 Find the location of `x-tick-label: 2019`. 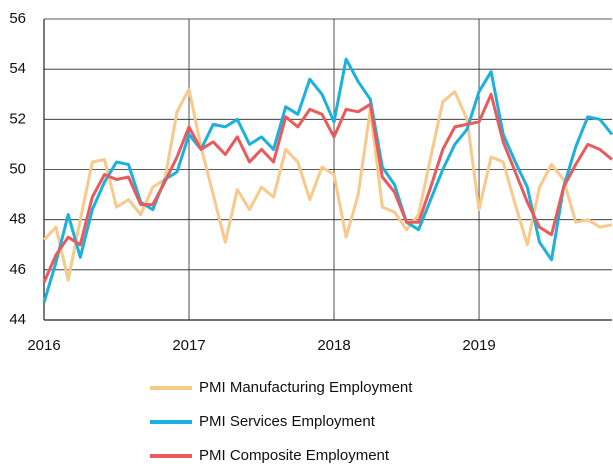

x-tick-label: 2019 is located at coordinates (478, 345).